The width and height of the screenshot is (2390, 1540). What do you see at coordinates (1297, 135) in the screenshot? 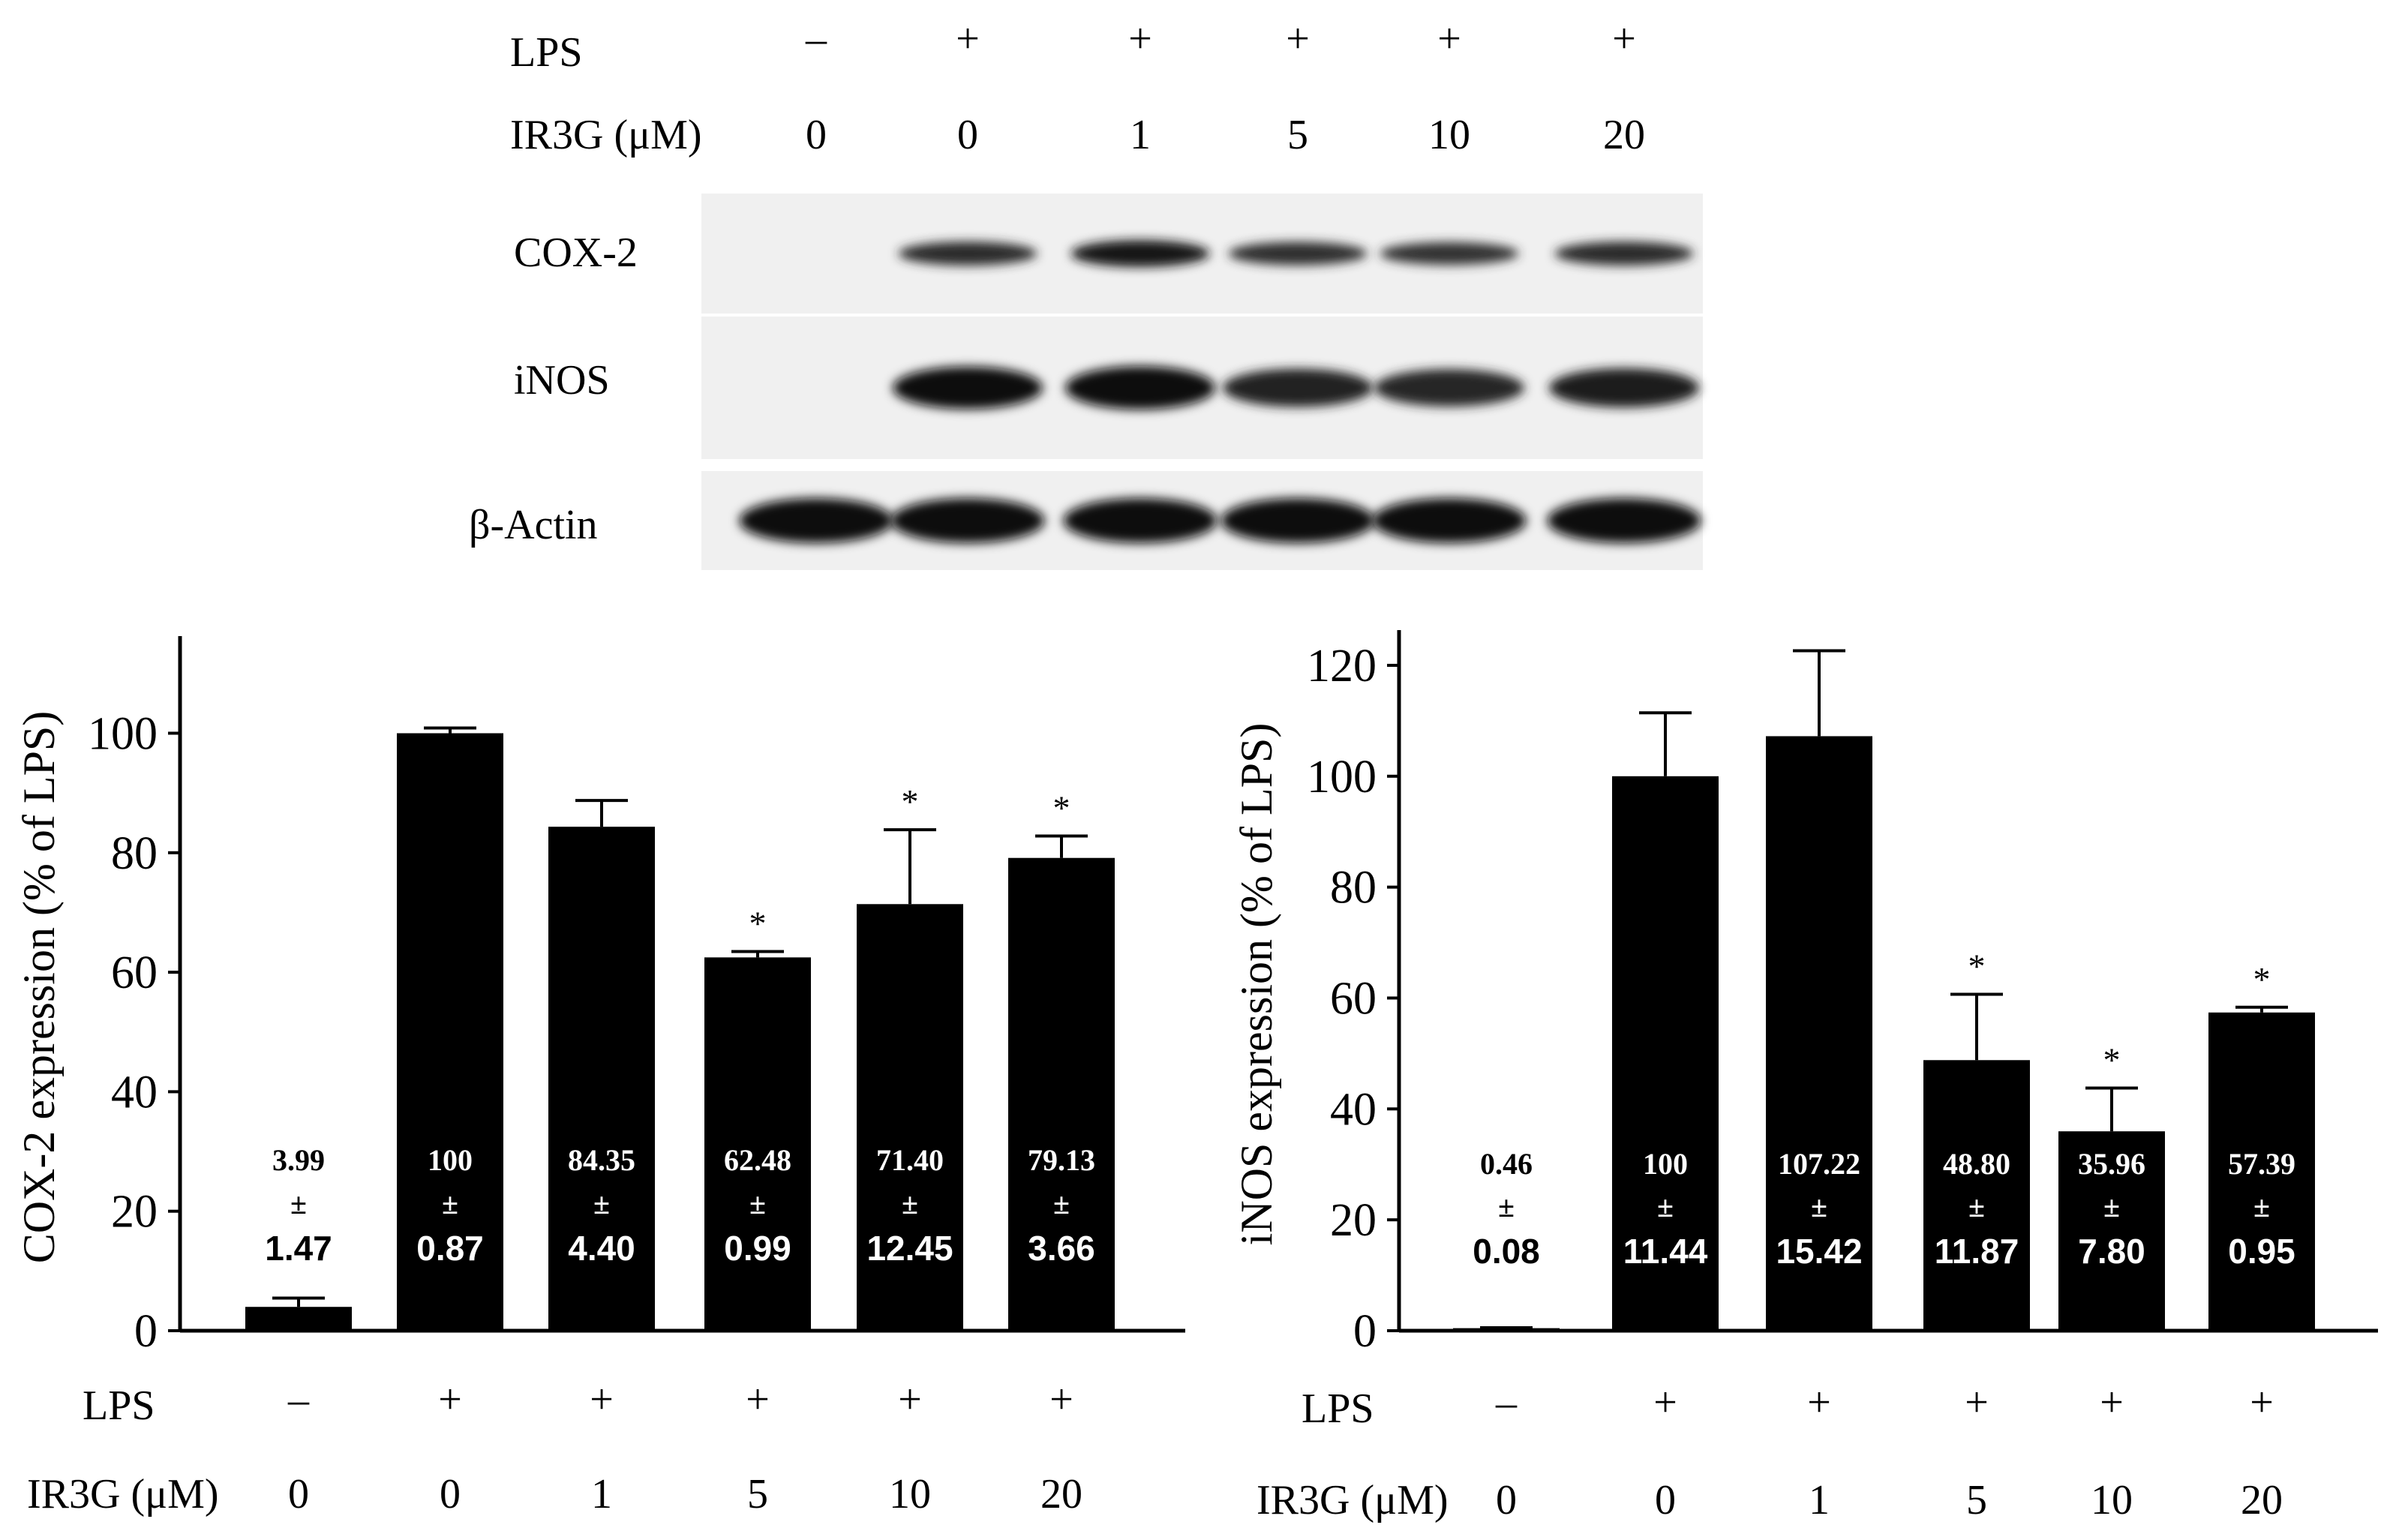
I see `blot-dose-label: 5` at bounding box center [1297, 135].